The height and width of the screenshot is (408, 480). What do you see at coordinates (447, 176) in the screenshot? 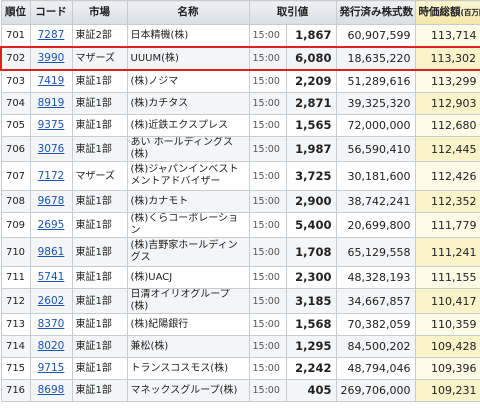
I see `market-cap-cell: 112,426` at bounding box center [447, 176].